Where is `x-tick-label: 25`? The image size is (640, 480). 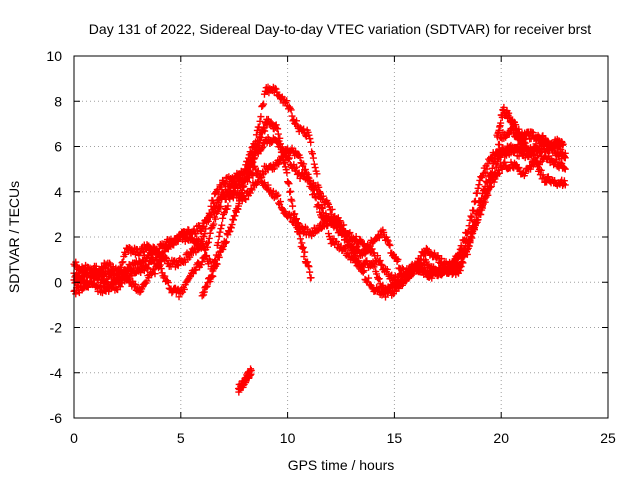 x-tick-label: 25 is located at coordinates (608, 438).